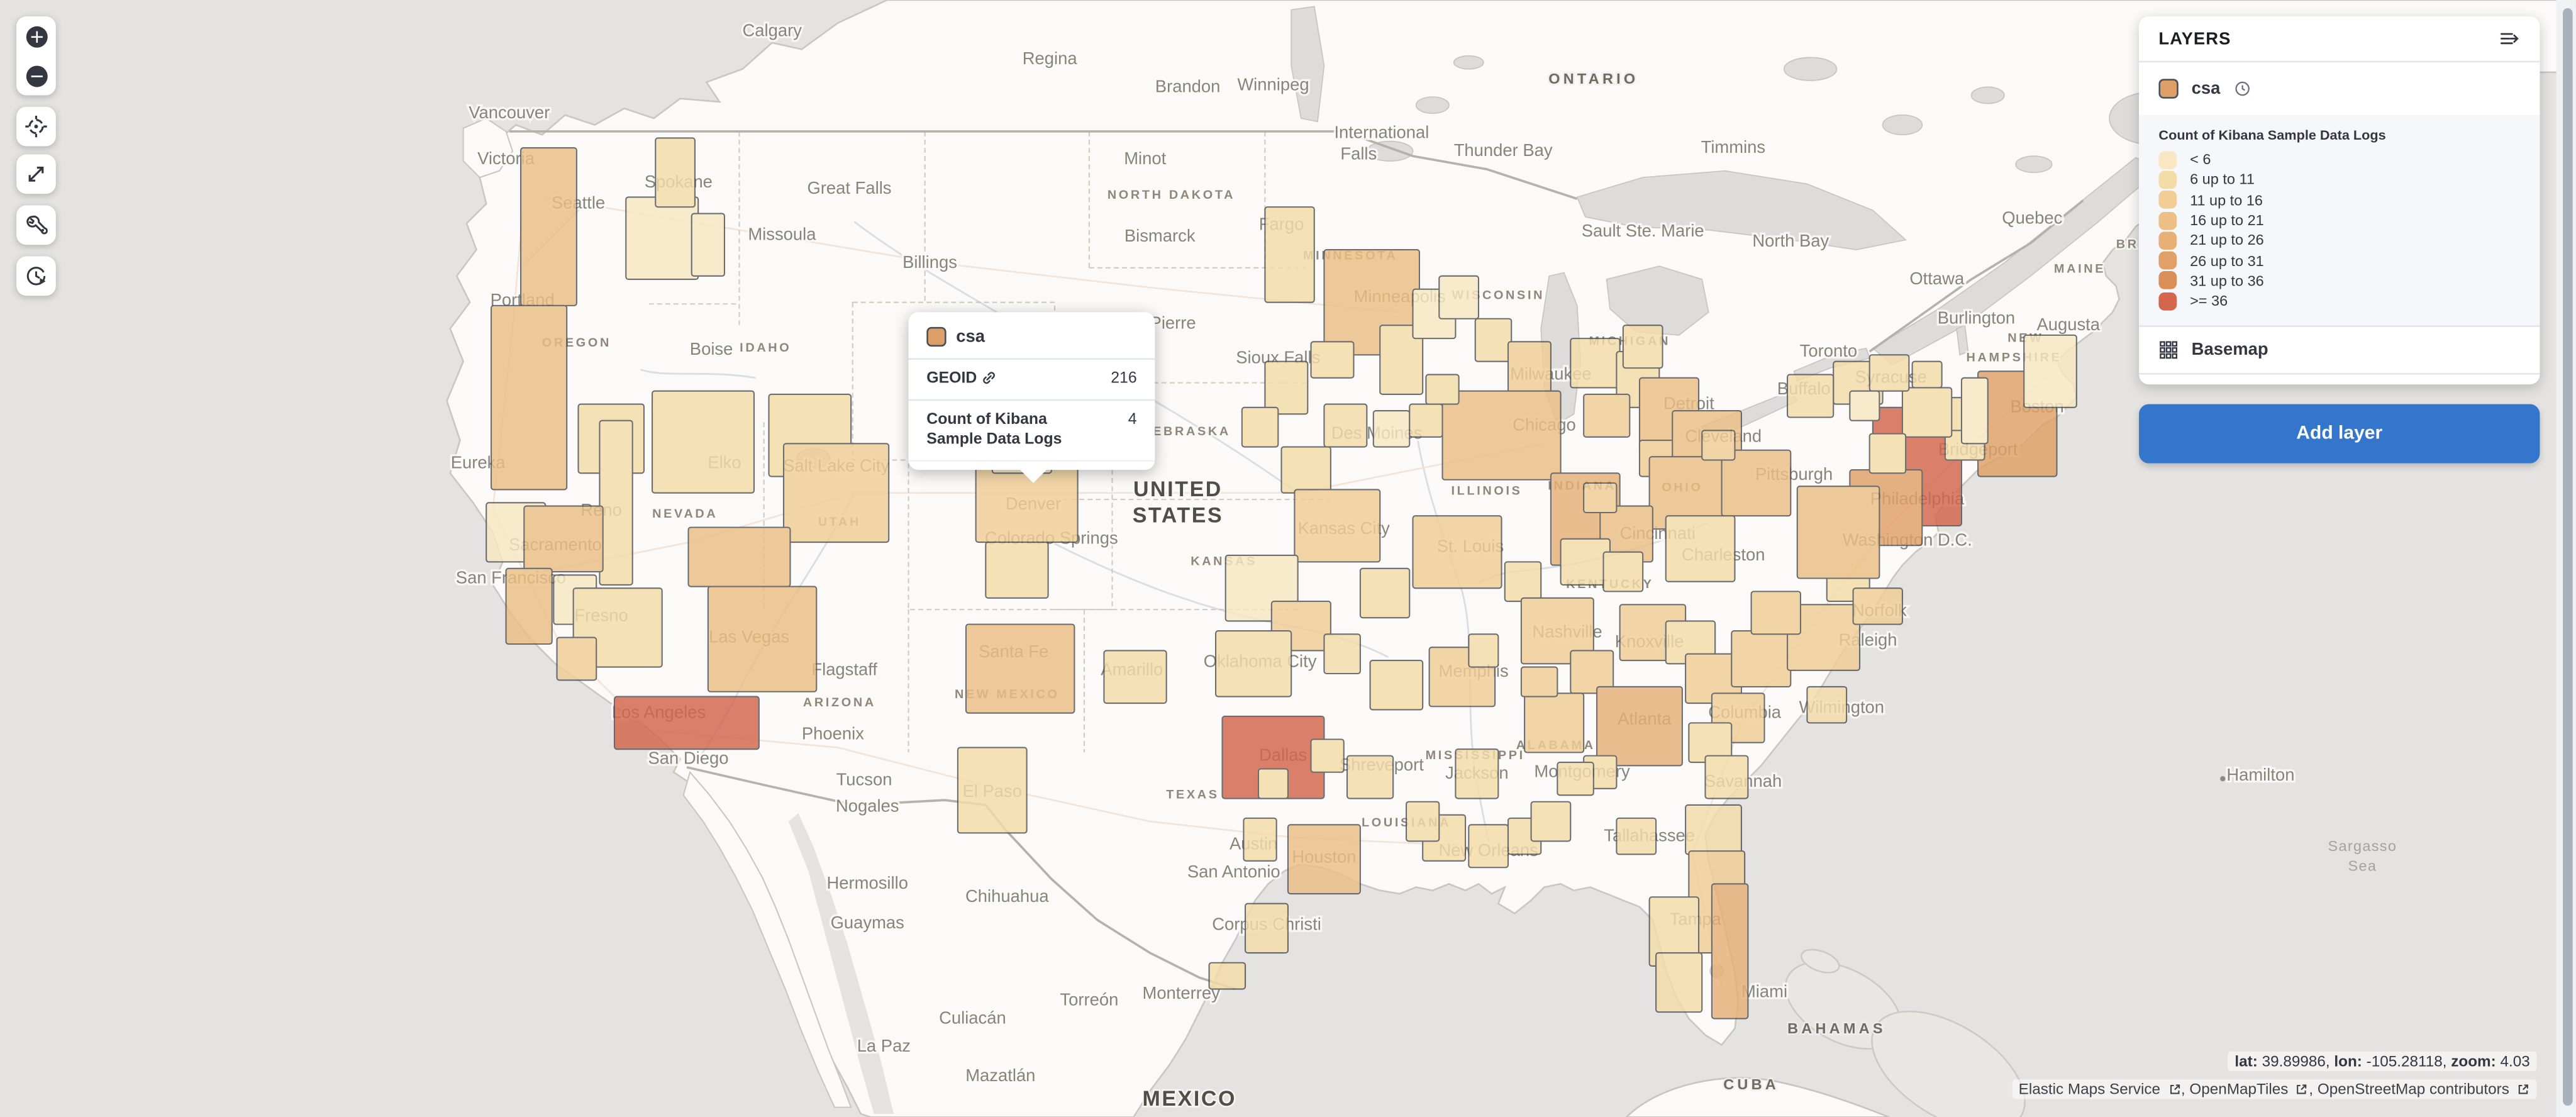 This screenshot has width=2576, height=1117. Describe the element at coordinates (1189, 1099) in the screenshot. I see `map-label: MEXICO` at that location.